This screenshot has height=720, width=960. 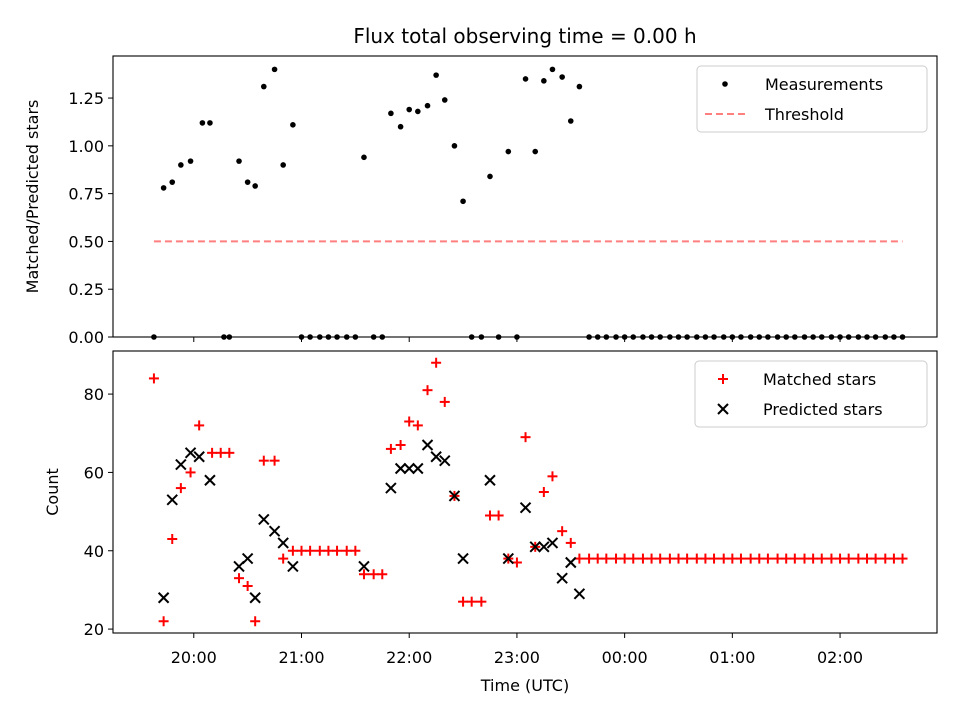 What do you see at coordinates (625, 657) in the screenshot?
I see `x-tick-label: 00:00` at bounding box center [625, 657].